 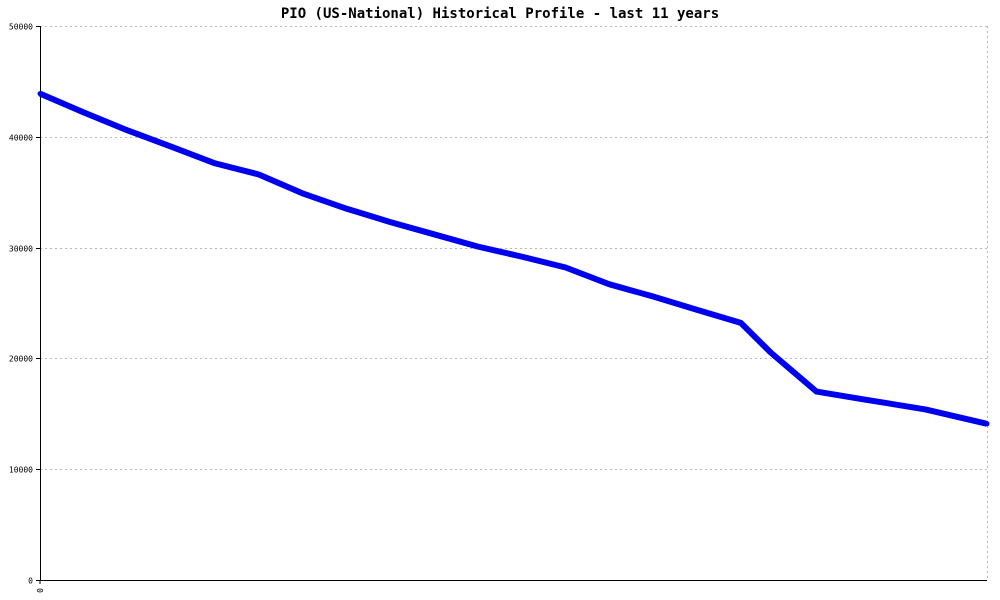 What do you see at coordinates (21, 27) in the screenshot?
I see `y-tick-label: 50000` at bounding box center [21, 27].